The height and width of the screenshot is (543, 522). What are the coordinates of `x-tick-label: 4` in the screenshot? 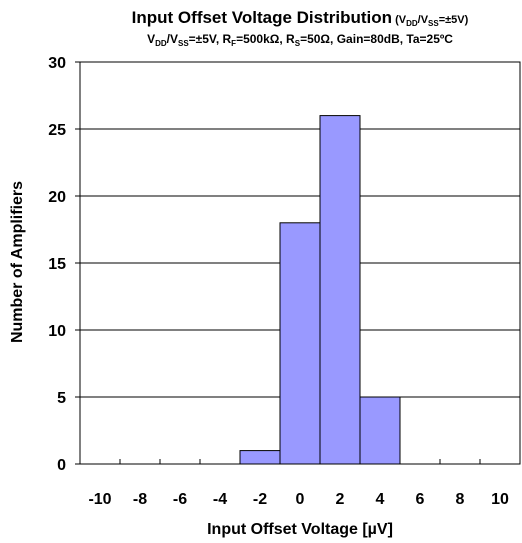 It's located at (380, 499).